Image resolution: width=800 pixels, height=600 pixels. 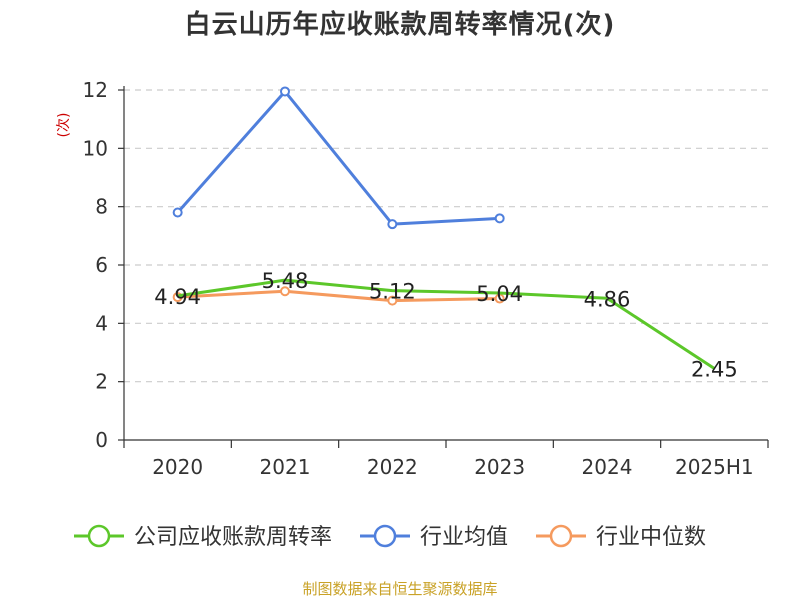 What do you see at coordinates (499, 467) in the screenshot?
I see `x-tick-label: 2023` at bounding box center [499, 467].